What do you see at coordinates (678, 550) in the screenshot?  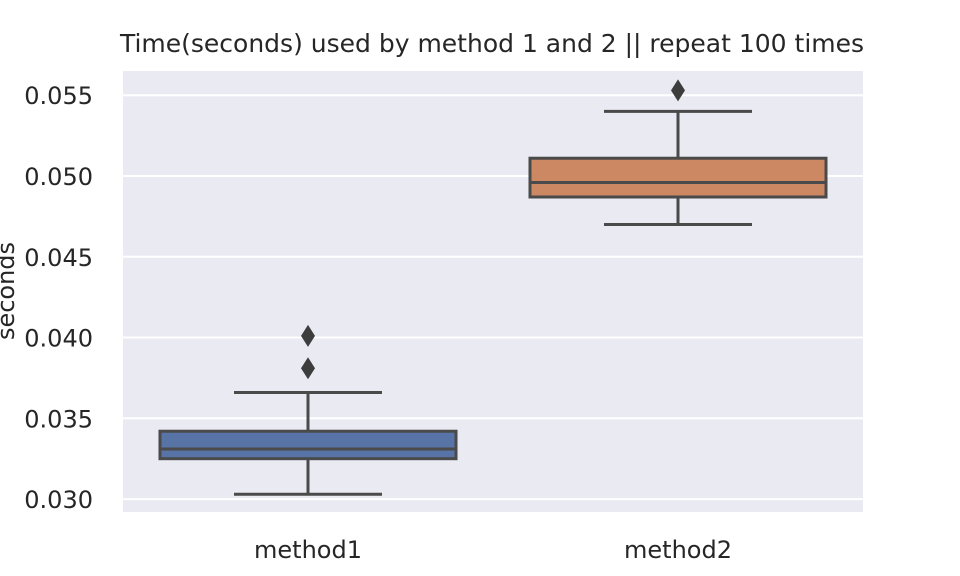 I see `x-tick-label: method2` at bounding box center [678, 550].